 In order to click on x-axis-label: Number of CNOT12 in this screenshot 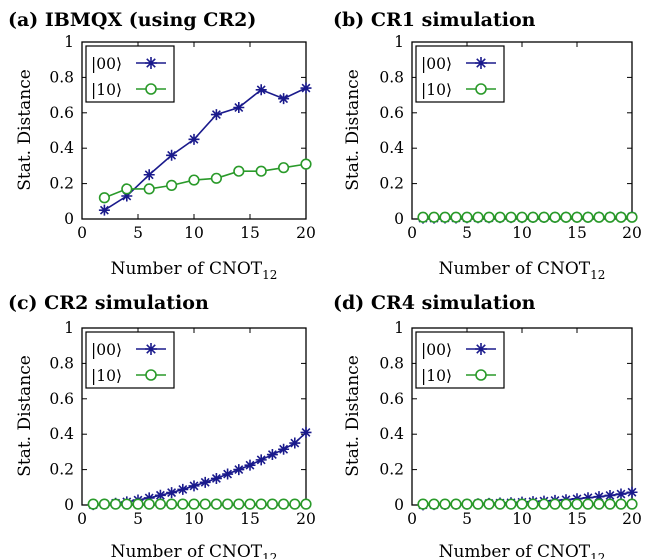, I will do `click(522, 270)`.